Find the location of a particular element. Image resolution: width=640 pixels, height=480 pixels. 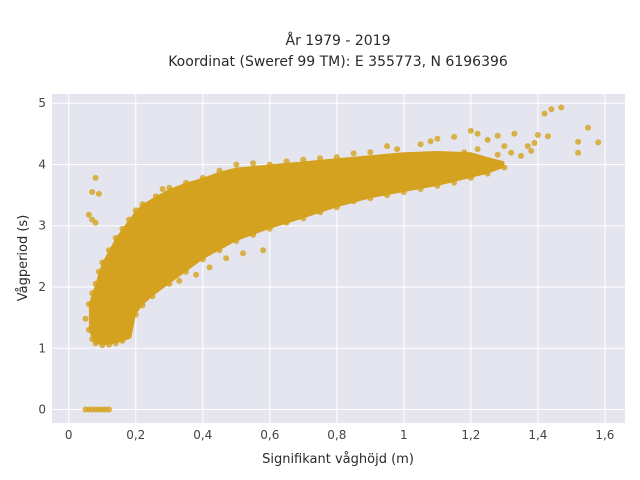

y-axis-label: Vågperiod (s) is located at coordinates (23, 258).